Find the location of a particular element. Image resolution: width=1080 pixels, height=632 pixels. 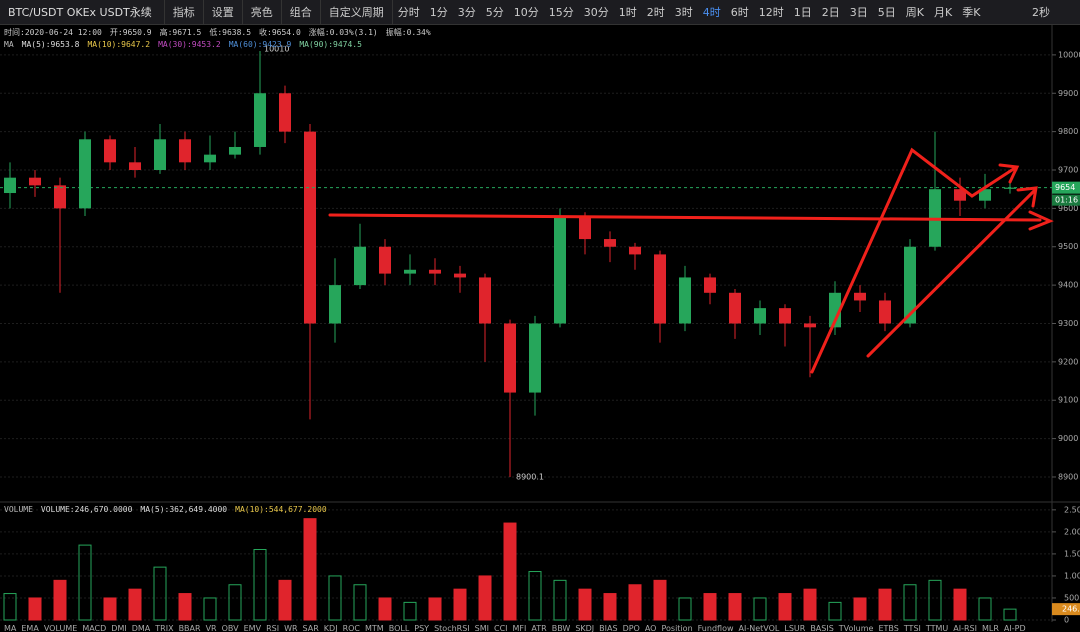

tab: BOLL is located at coordinates (399, 628).